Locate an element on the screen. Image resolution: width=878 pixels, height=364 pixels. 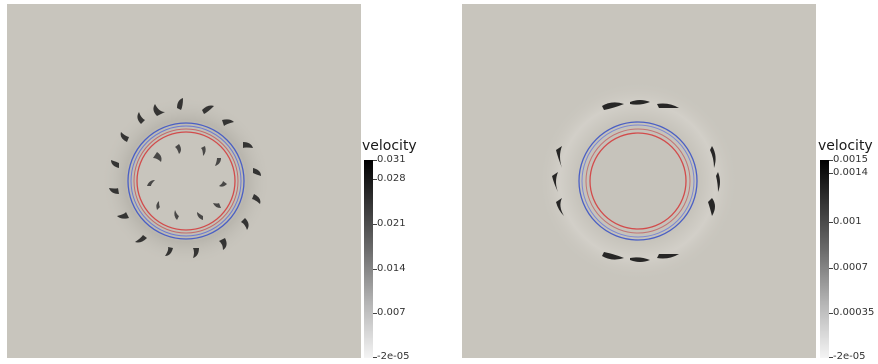
colorbar-label: 0.014 is located at coordinates (391, 268).